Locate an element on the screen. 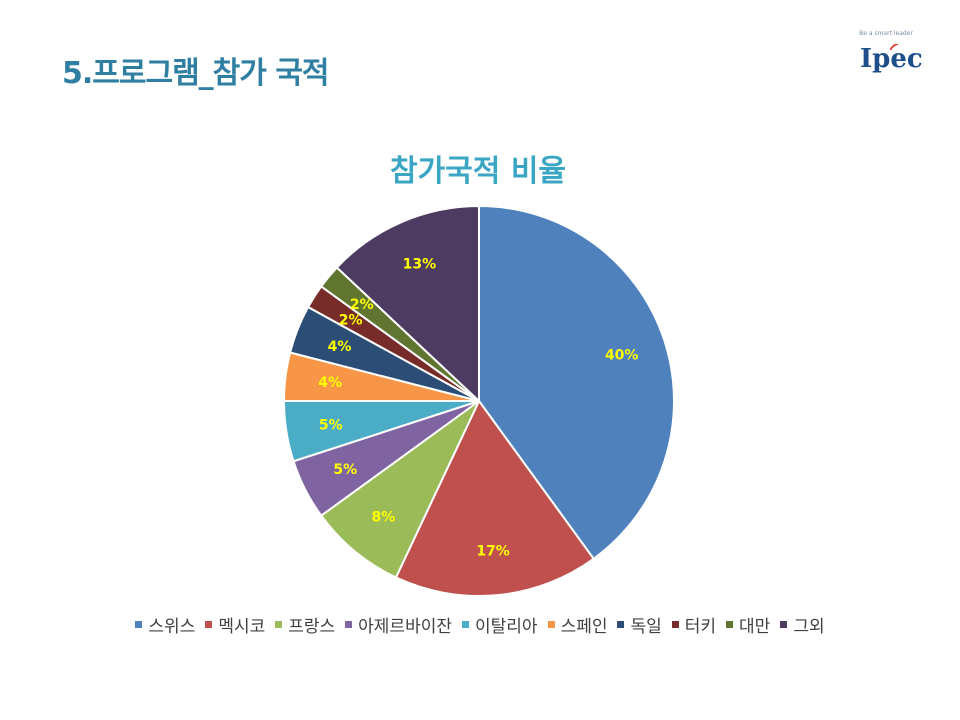  slice-data-label-7: 4% is located at coordinates (340, 347).